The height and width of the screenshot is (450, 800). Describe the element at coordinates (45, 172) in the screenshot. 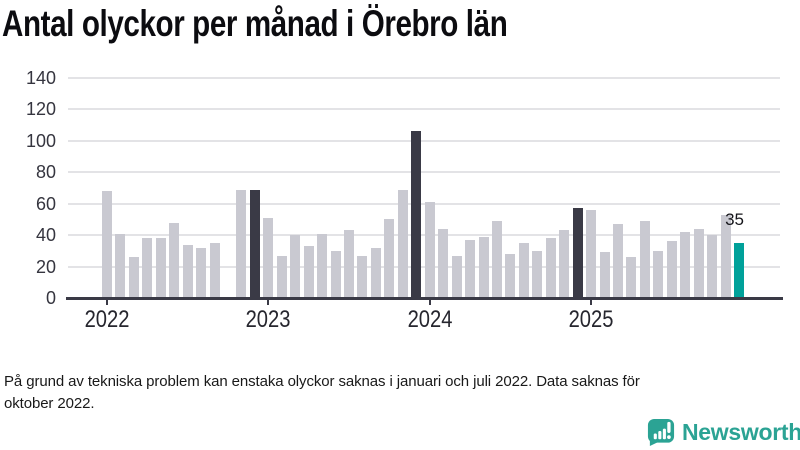

I see `y-tick-label-80: 80` at that location.